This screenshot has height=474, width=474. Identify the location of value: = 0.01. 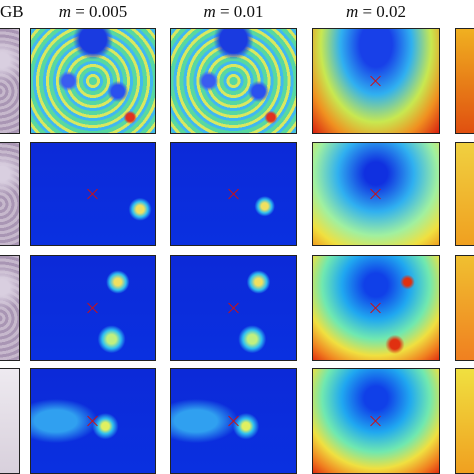
(239, 11).